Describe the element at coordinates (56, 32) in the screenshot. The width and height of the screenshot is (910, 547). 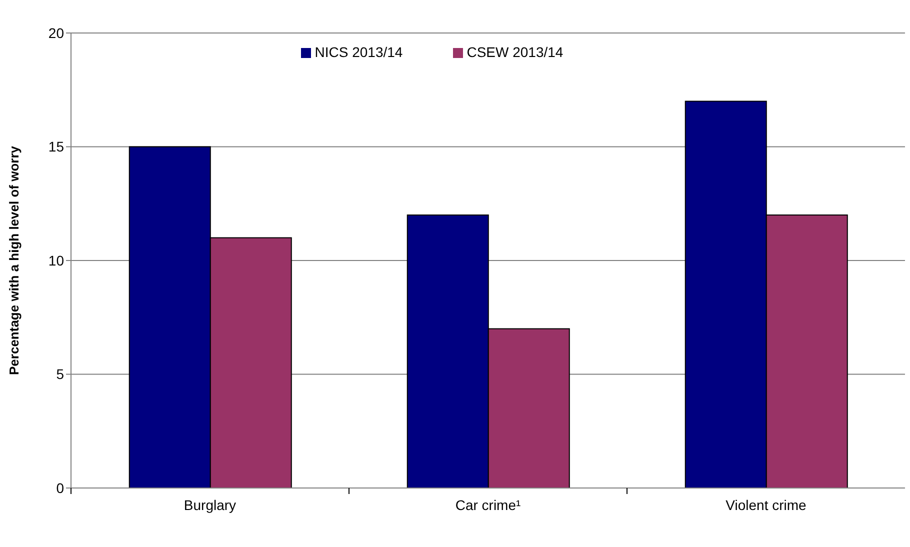
I see `y-tick-label: 20` at that location.